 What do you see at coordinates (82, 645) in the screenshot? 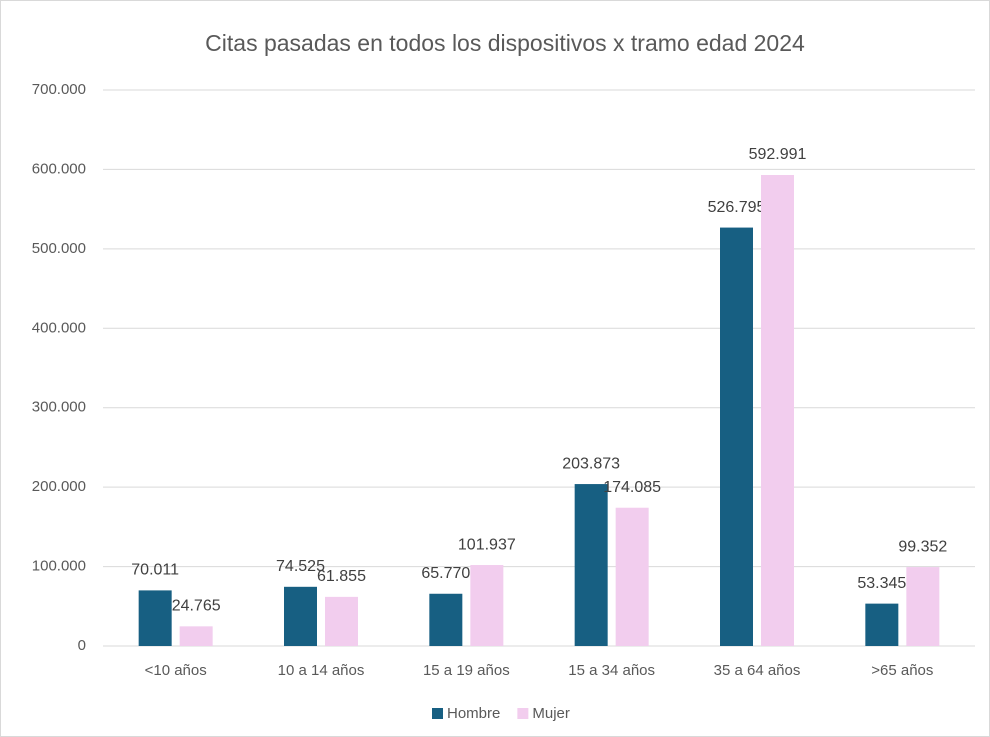
I see `y-tick-label: 0` at bounding box center [82, 645].